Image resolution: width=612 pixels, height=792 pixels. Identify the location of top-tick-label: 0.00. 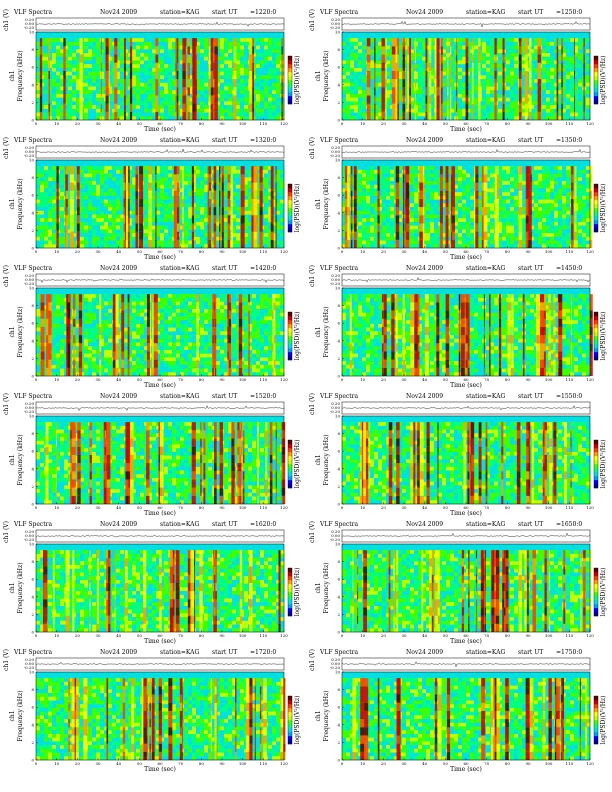
(29, 23).